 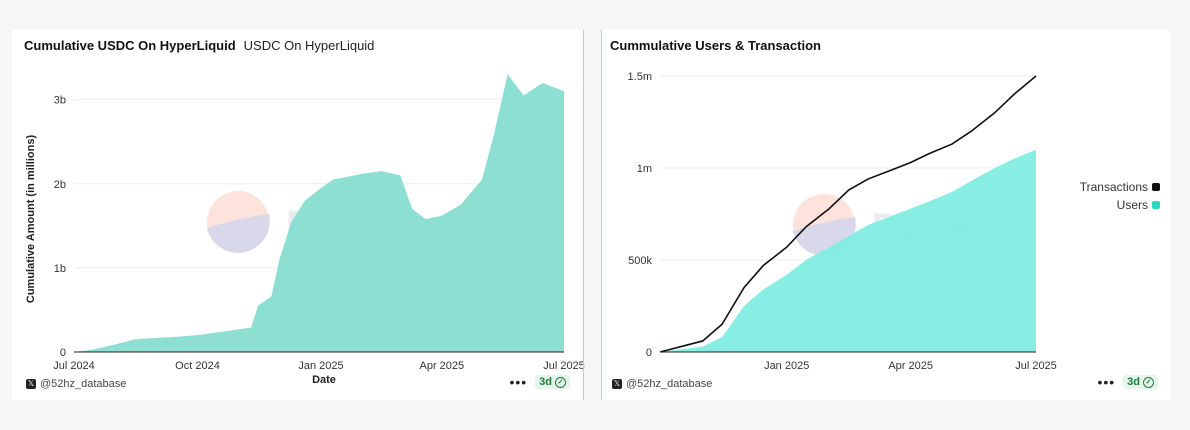 I want to click on y-tick-label: 1b, so click(x=60, y=269).